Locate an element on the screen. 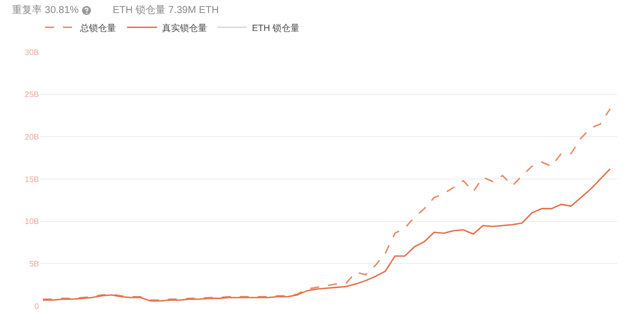 This screenshot has width=640, height=320. text: ETH 锁仓量 7.39M ETH is located at coordinates (165, 10).